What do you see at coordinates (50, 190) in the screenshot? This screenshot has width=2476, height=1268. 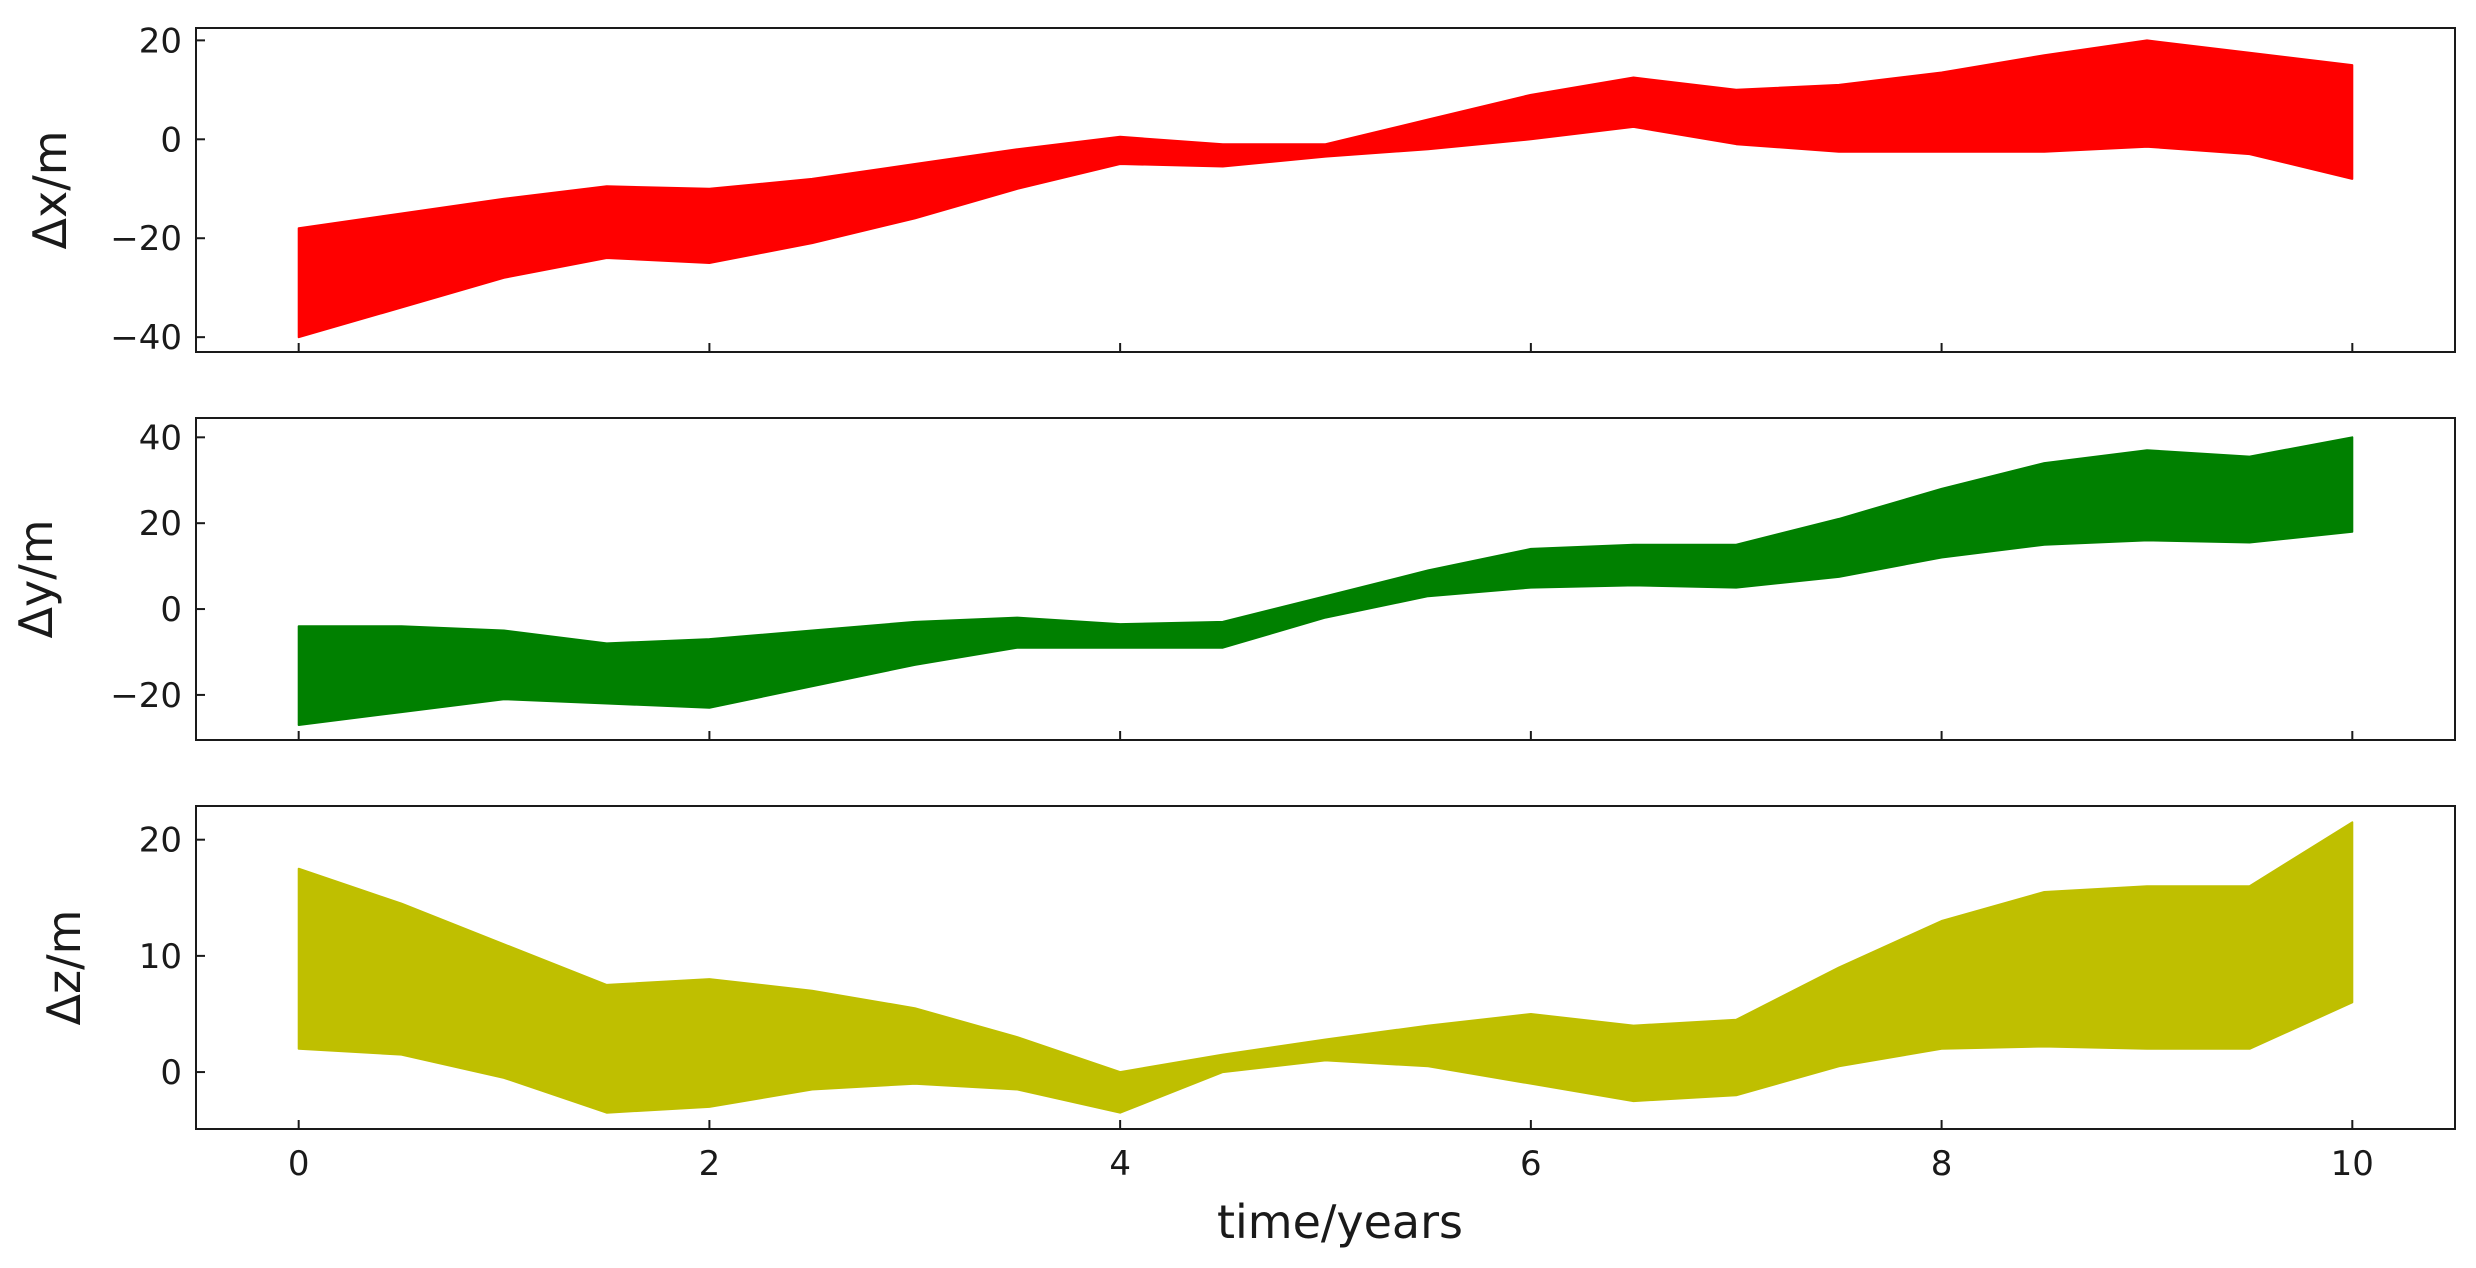 I see `delta-x-axis-label: Δx/m` at bounding box center [50, 190].